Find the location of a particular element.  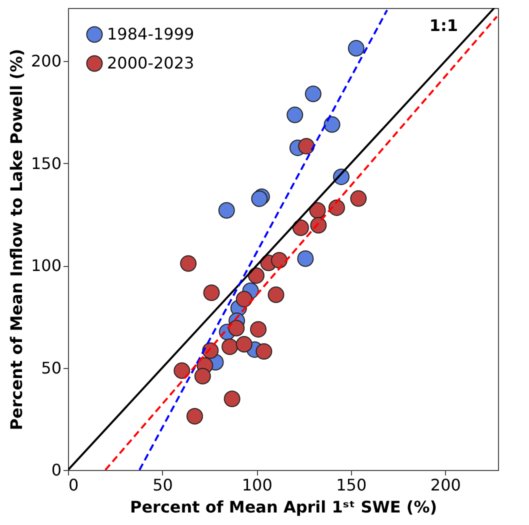

x-tick-label: 150 is located at coordinates (351, 485).